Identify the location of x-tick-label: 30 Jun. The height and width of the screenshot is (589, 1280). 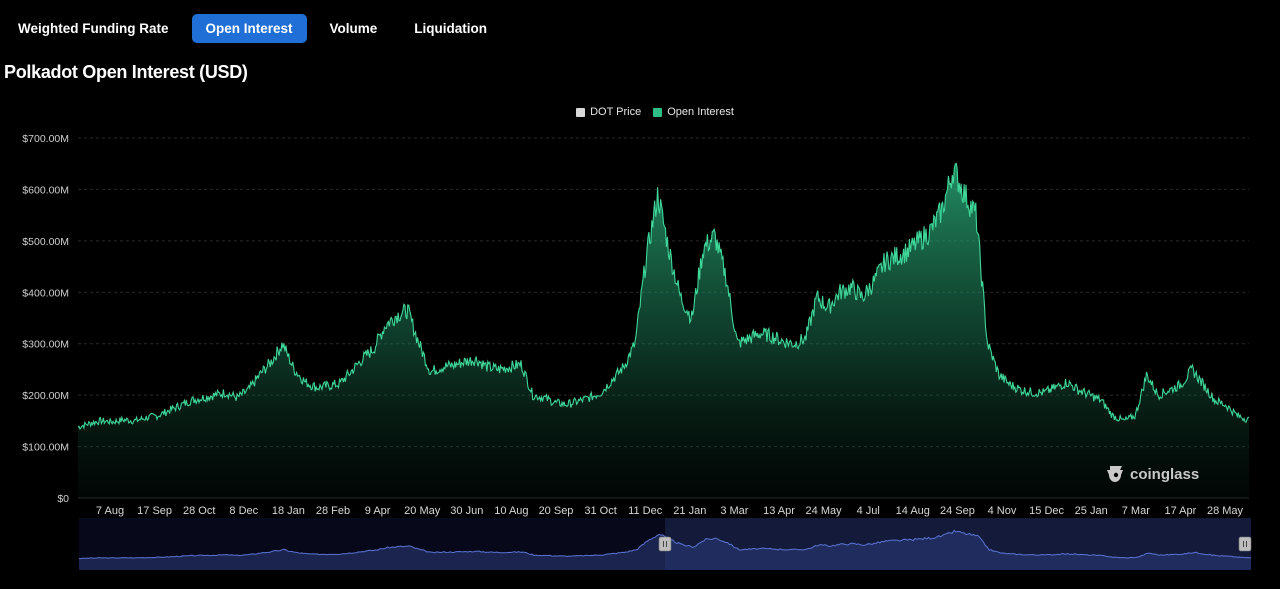
(466, 511).